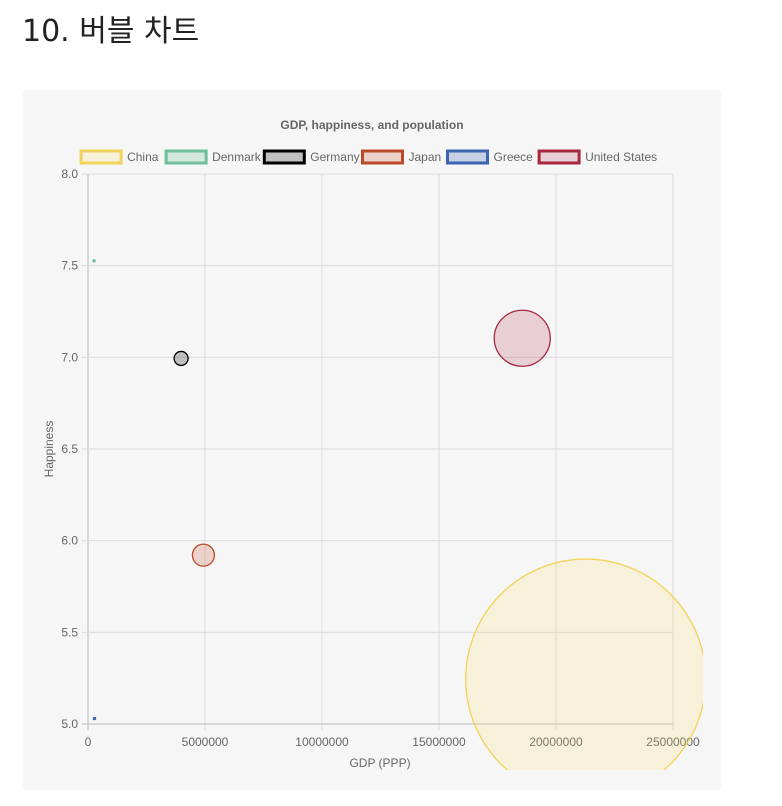 This screenshot has width=782, height=806. I want to click on x-tick-label: 15000000, so click(439, 742).